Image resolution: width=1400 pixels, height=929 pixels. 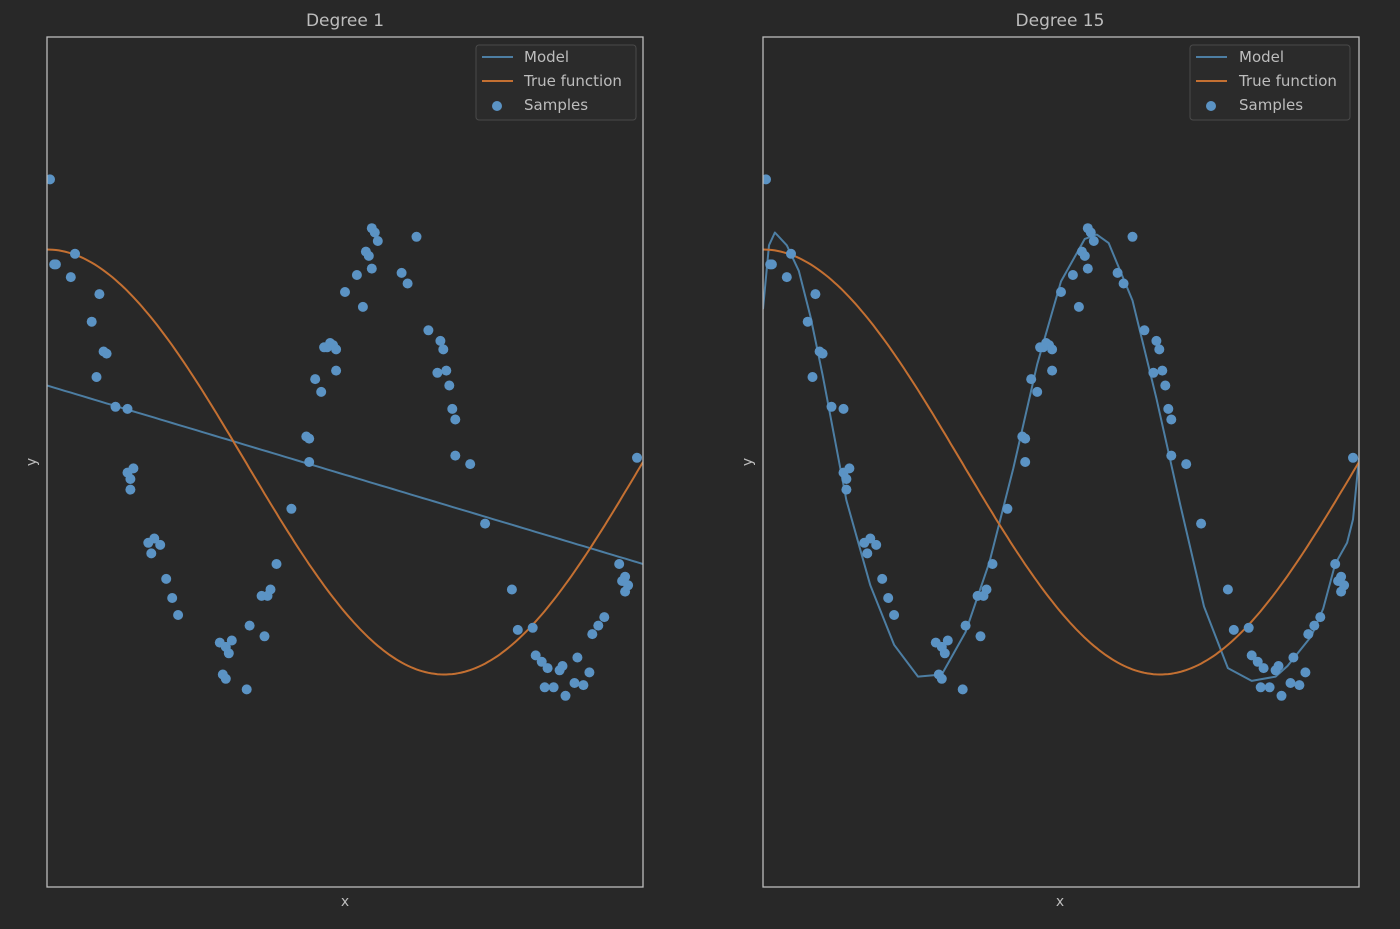 I want to click on legend-model-label: Model, so click(x=546, y=57).